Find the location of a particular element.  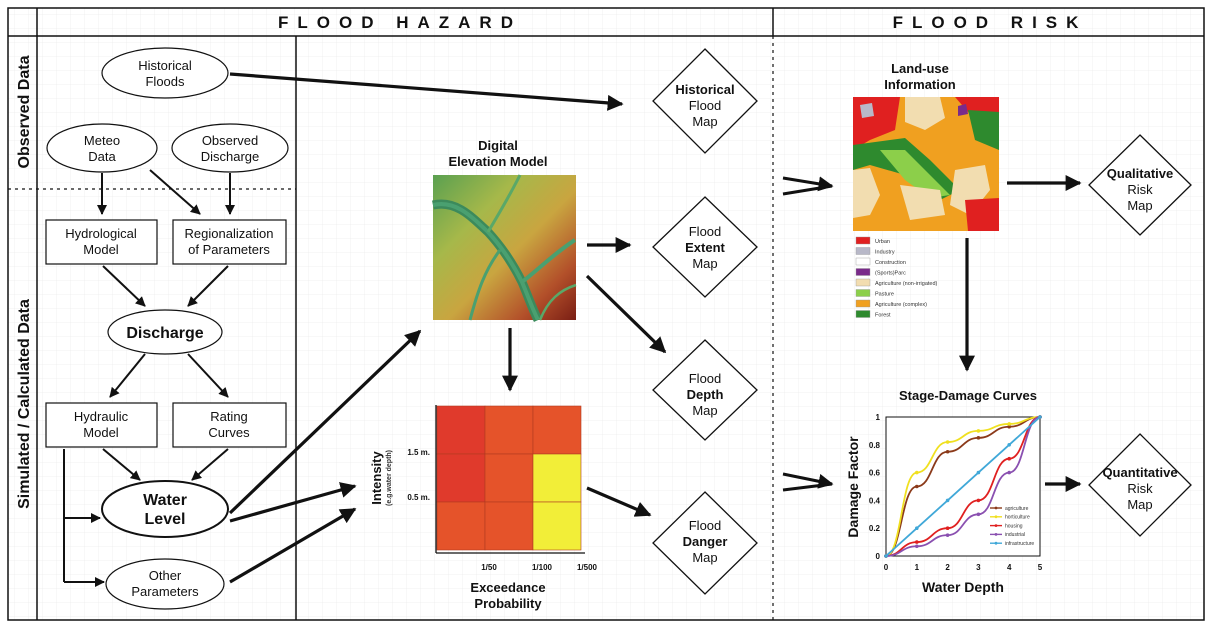

matrix-y-tick-2: 0.5 m. is located at coordinates (418, 497).